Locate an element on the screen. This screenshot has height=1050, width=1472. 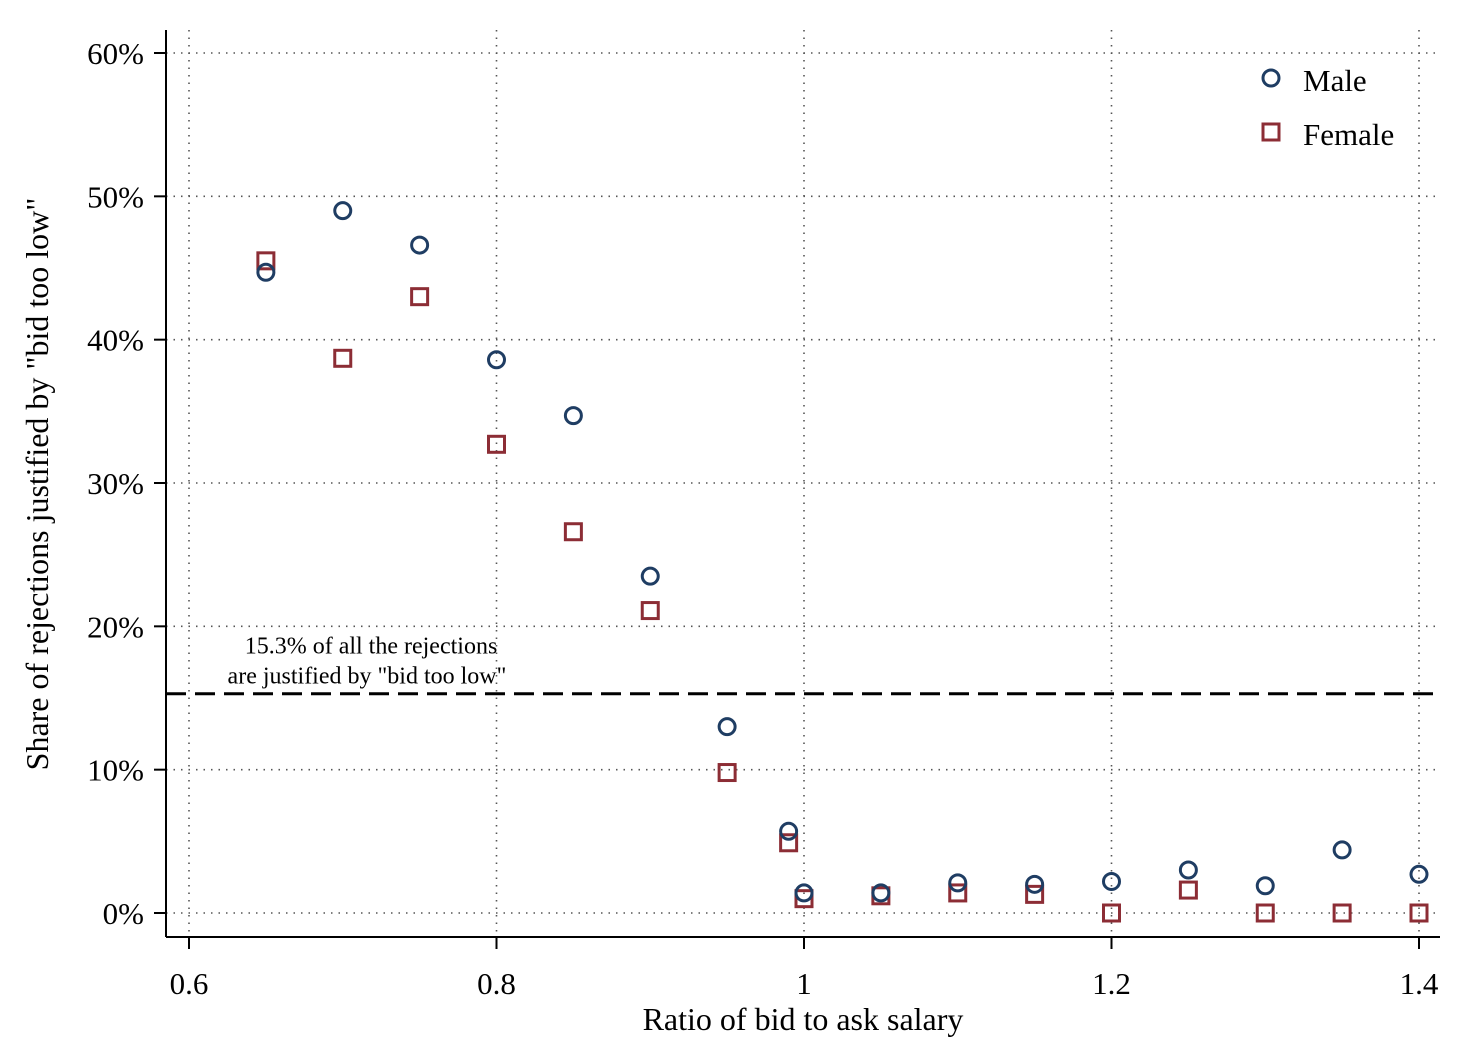
y-tick-label: 10% is located at coordinates (115, 770).